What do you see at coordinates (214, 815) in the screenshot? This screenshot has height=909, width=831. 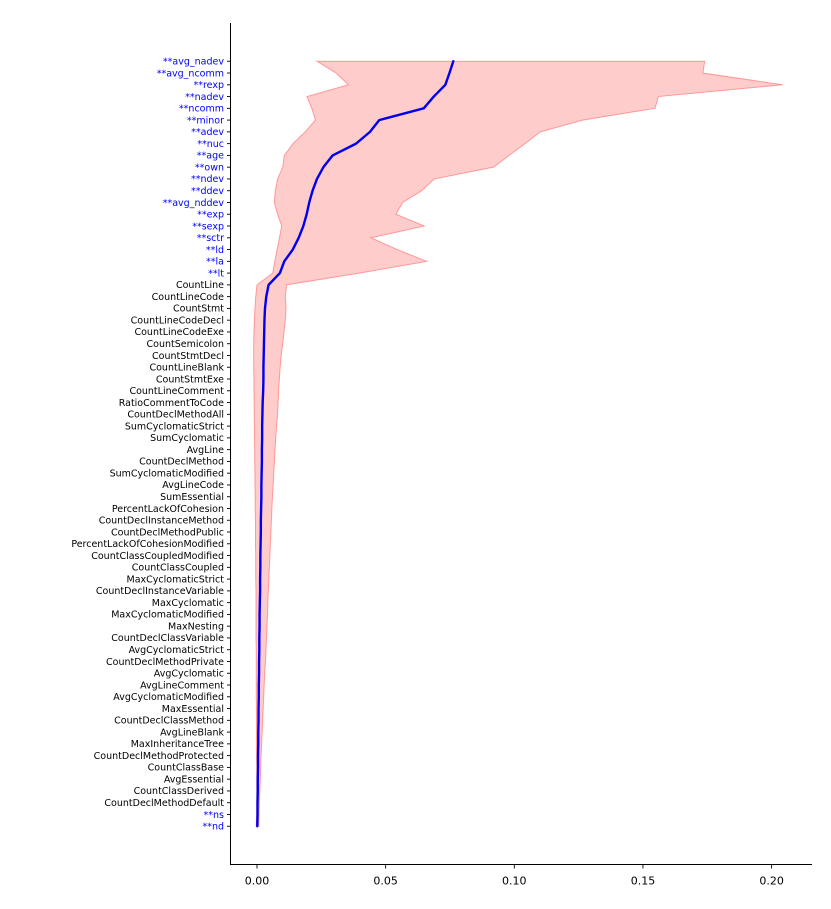 I see `y-tick-label: **ns` at bounding box center [214, 815].